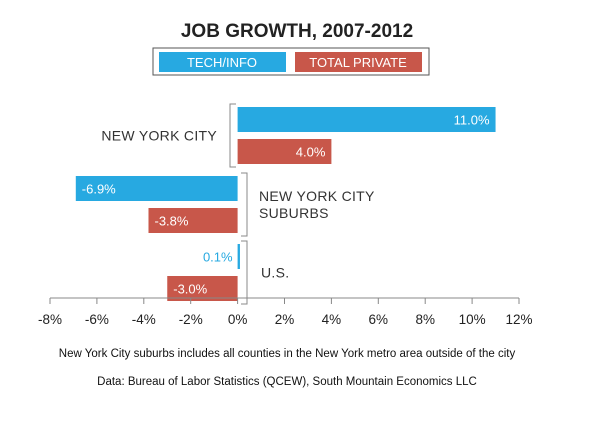 This screenshot has width=593, height=426. I want to click on legend-label-tech-info: TECH/INFO, so click(222, 62).